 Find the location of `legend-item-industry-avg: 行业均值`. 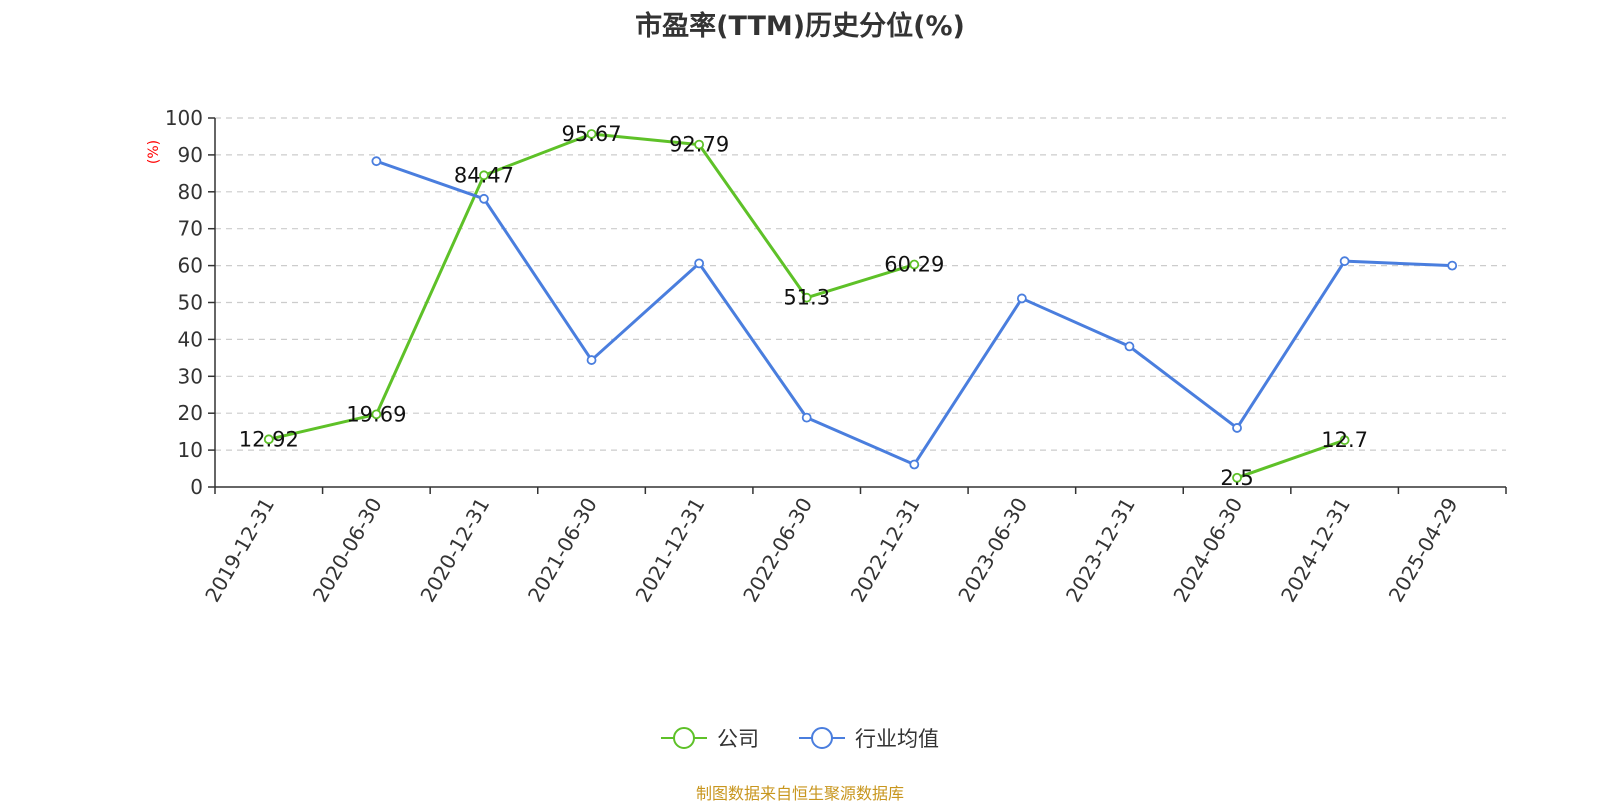

legend-item-industry-avg: 行业均值 is located at coordinates (869, 738).